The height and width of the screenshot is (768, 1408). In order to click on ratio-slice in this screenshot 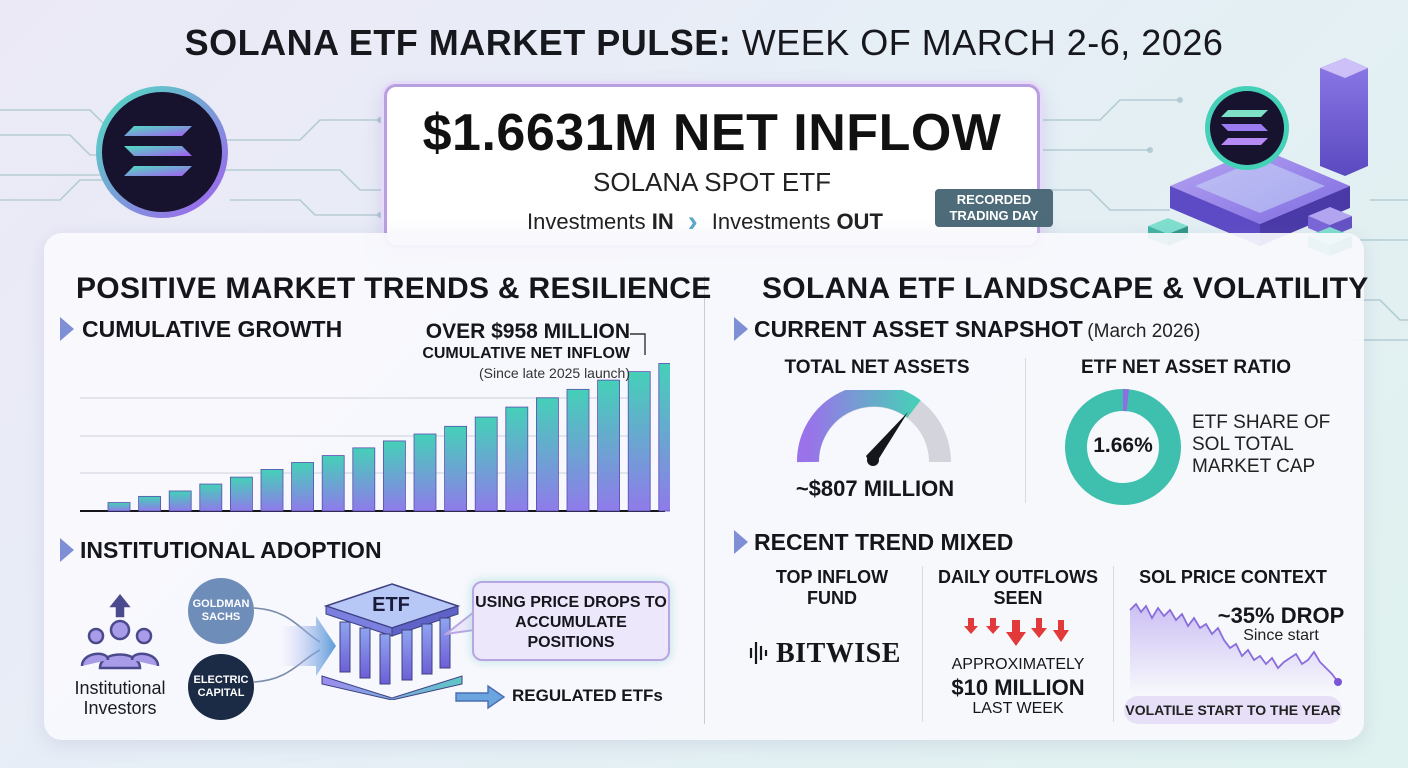, I will do `click(1123, 447)`.